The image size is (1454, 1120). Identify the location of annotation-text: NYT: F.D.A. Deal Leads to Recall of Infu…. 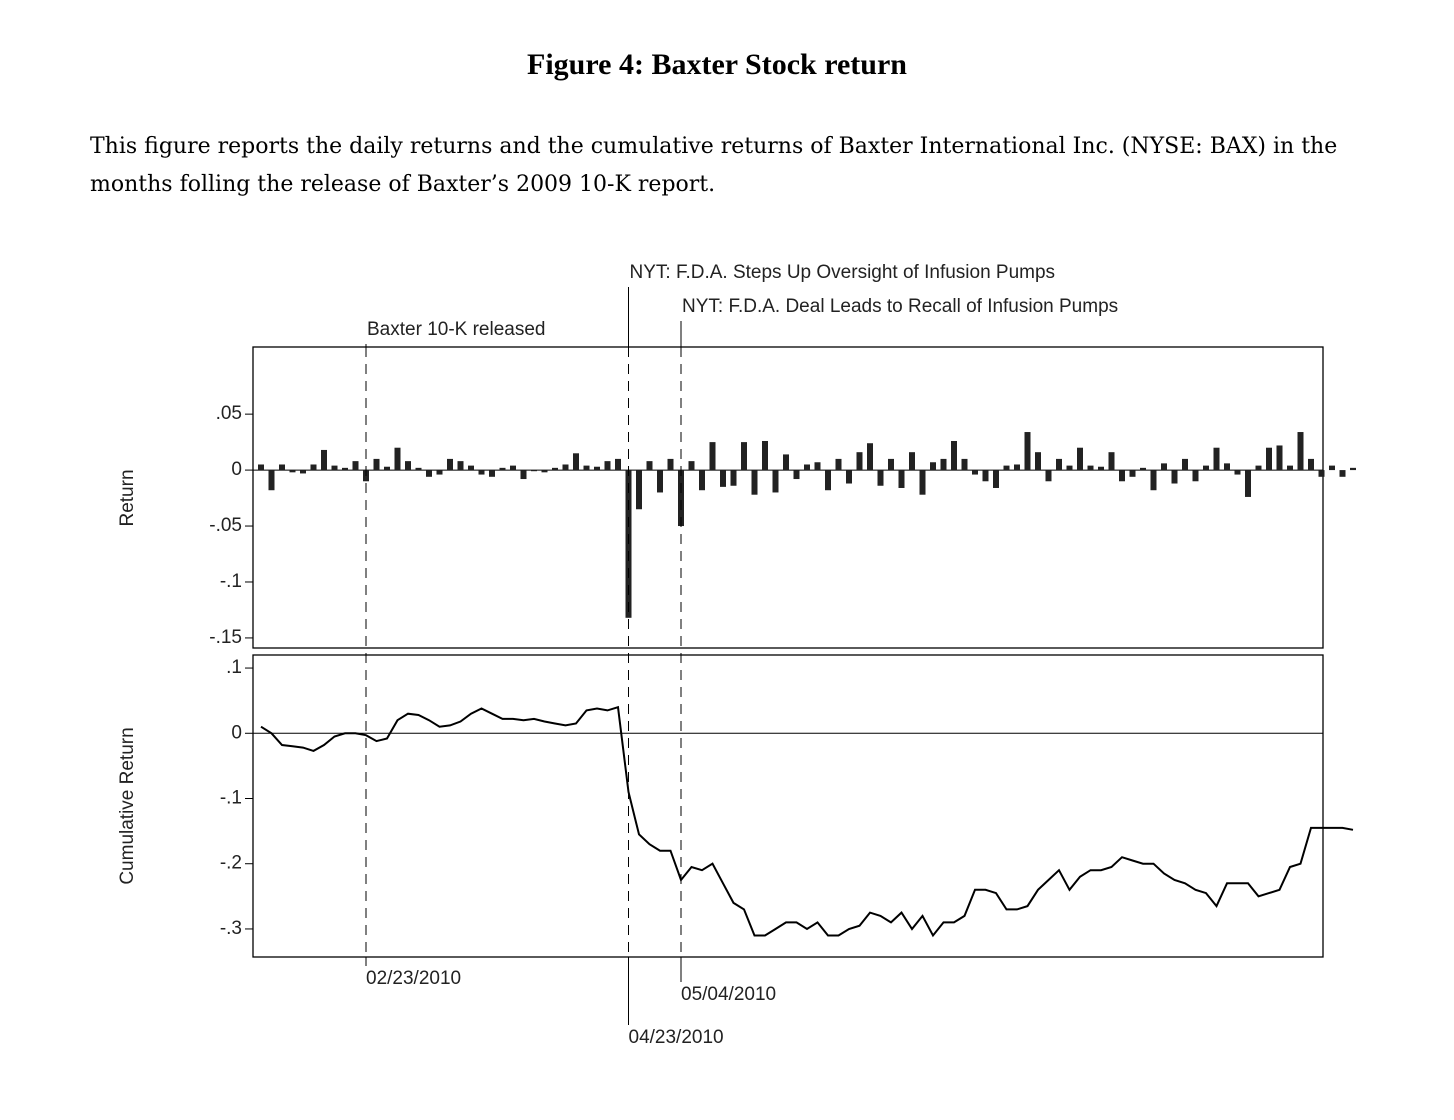
(900, 306).